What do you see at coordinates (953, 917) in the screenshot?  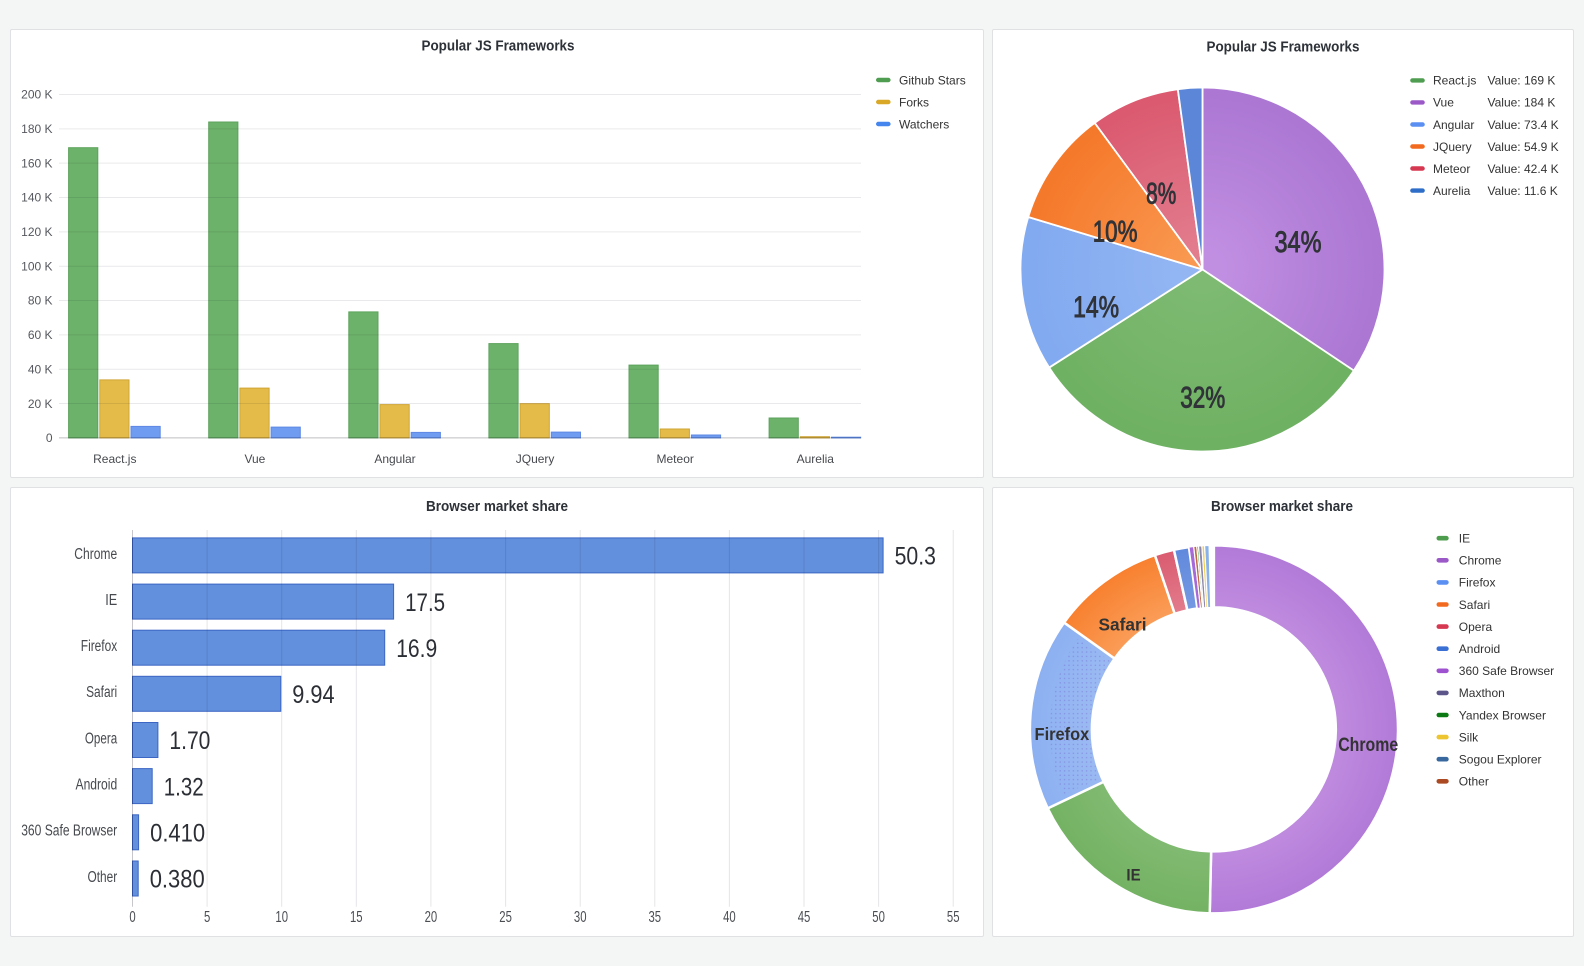 I see `svg-text: 55` at bounding box center [953, 917].